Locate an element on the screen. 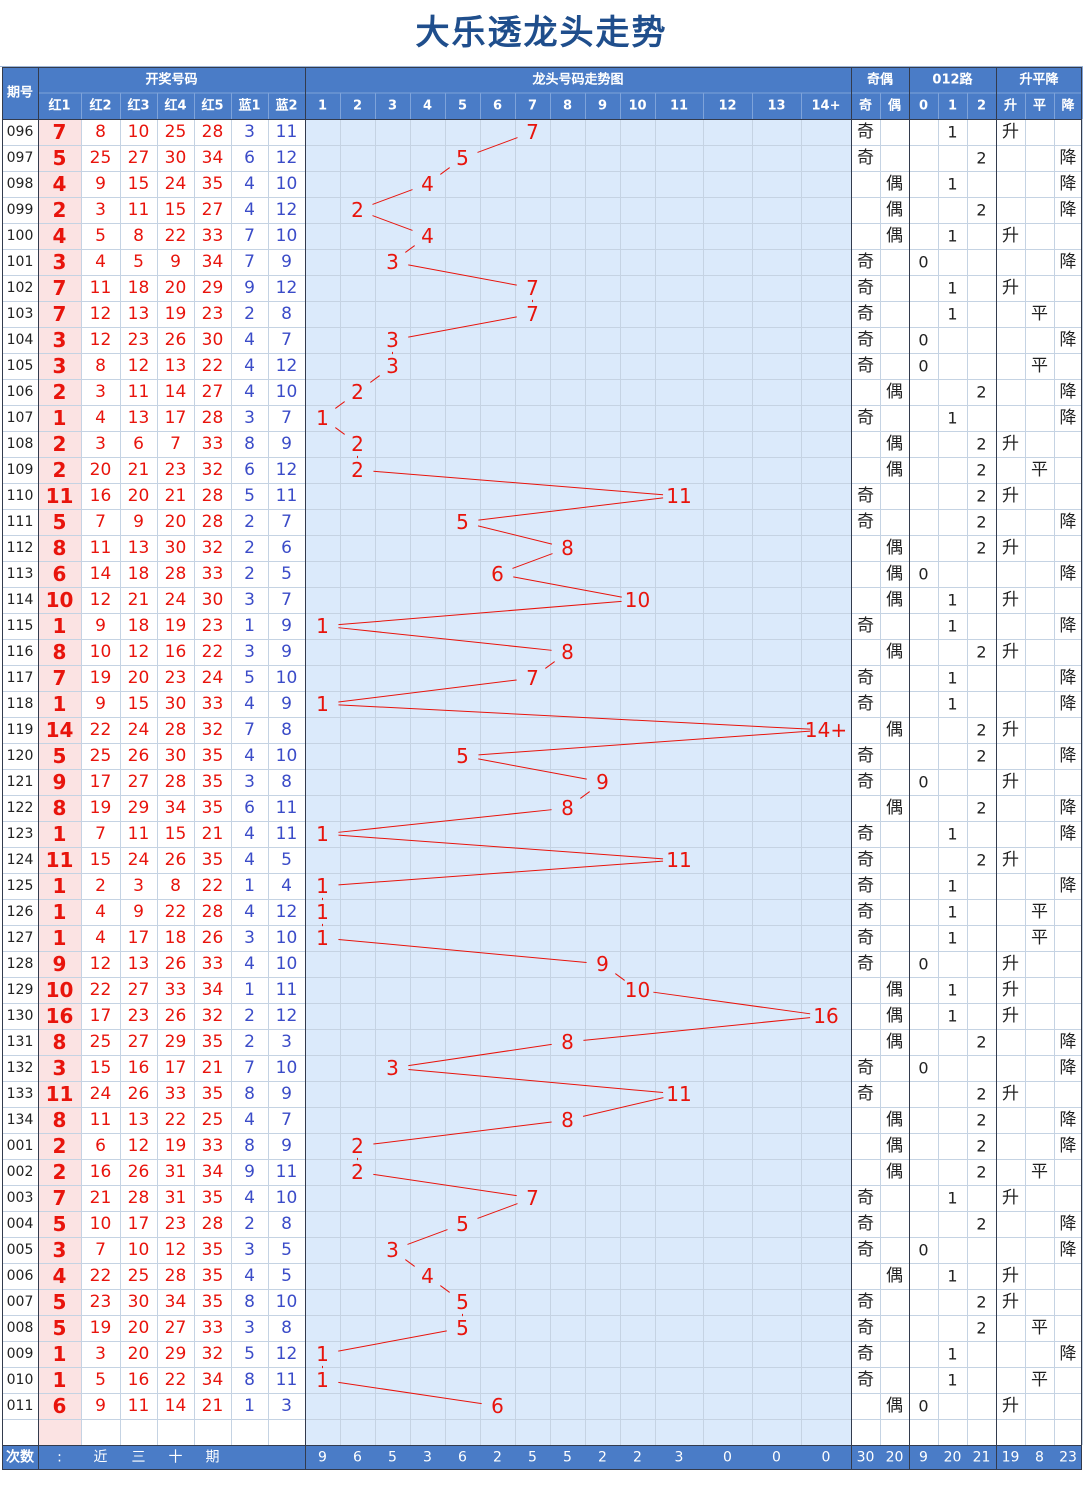 Image resolution: width=1083 pixels, height=1501 pixels. route-cell: 0 is located at coordinates (923, 964).